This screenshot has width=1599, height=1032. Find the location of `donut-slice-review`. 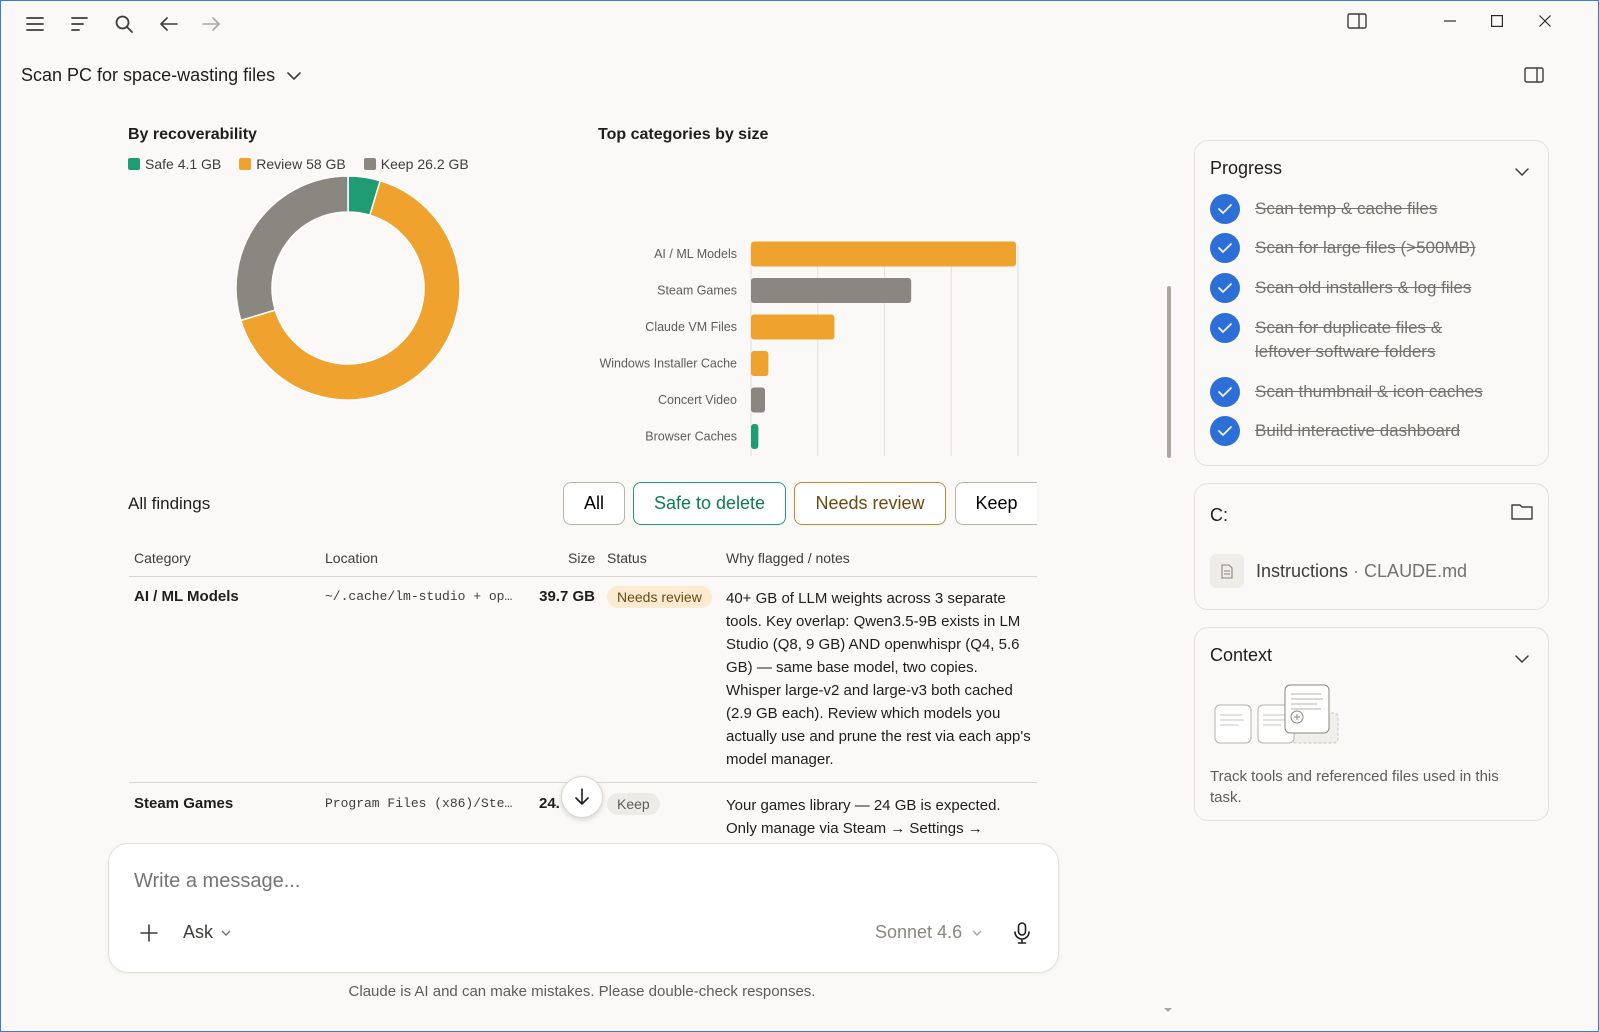

donut-slice-review is located at coordinates (350, 290).